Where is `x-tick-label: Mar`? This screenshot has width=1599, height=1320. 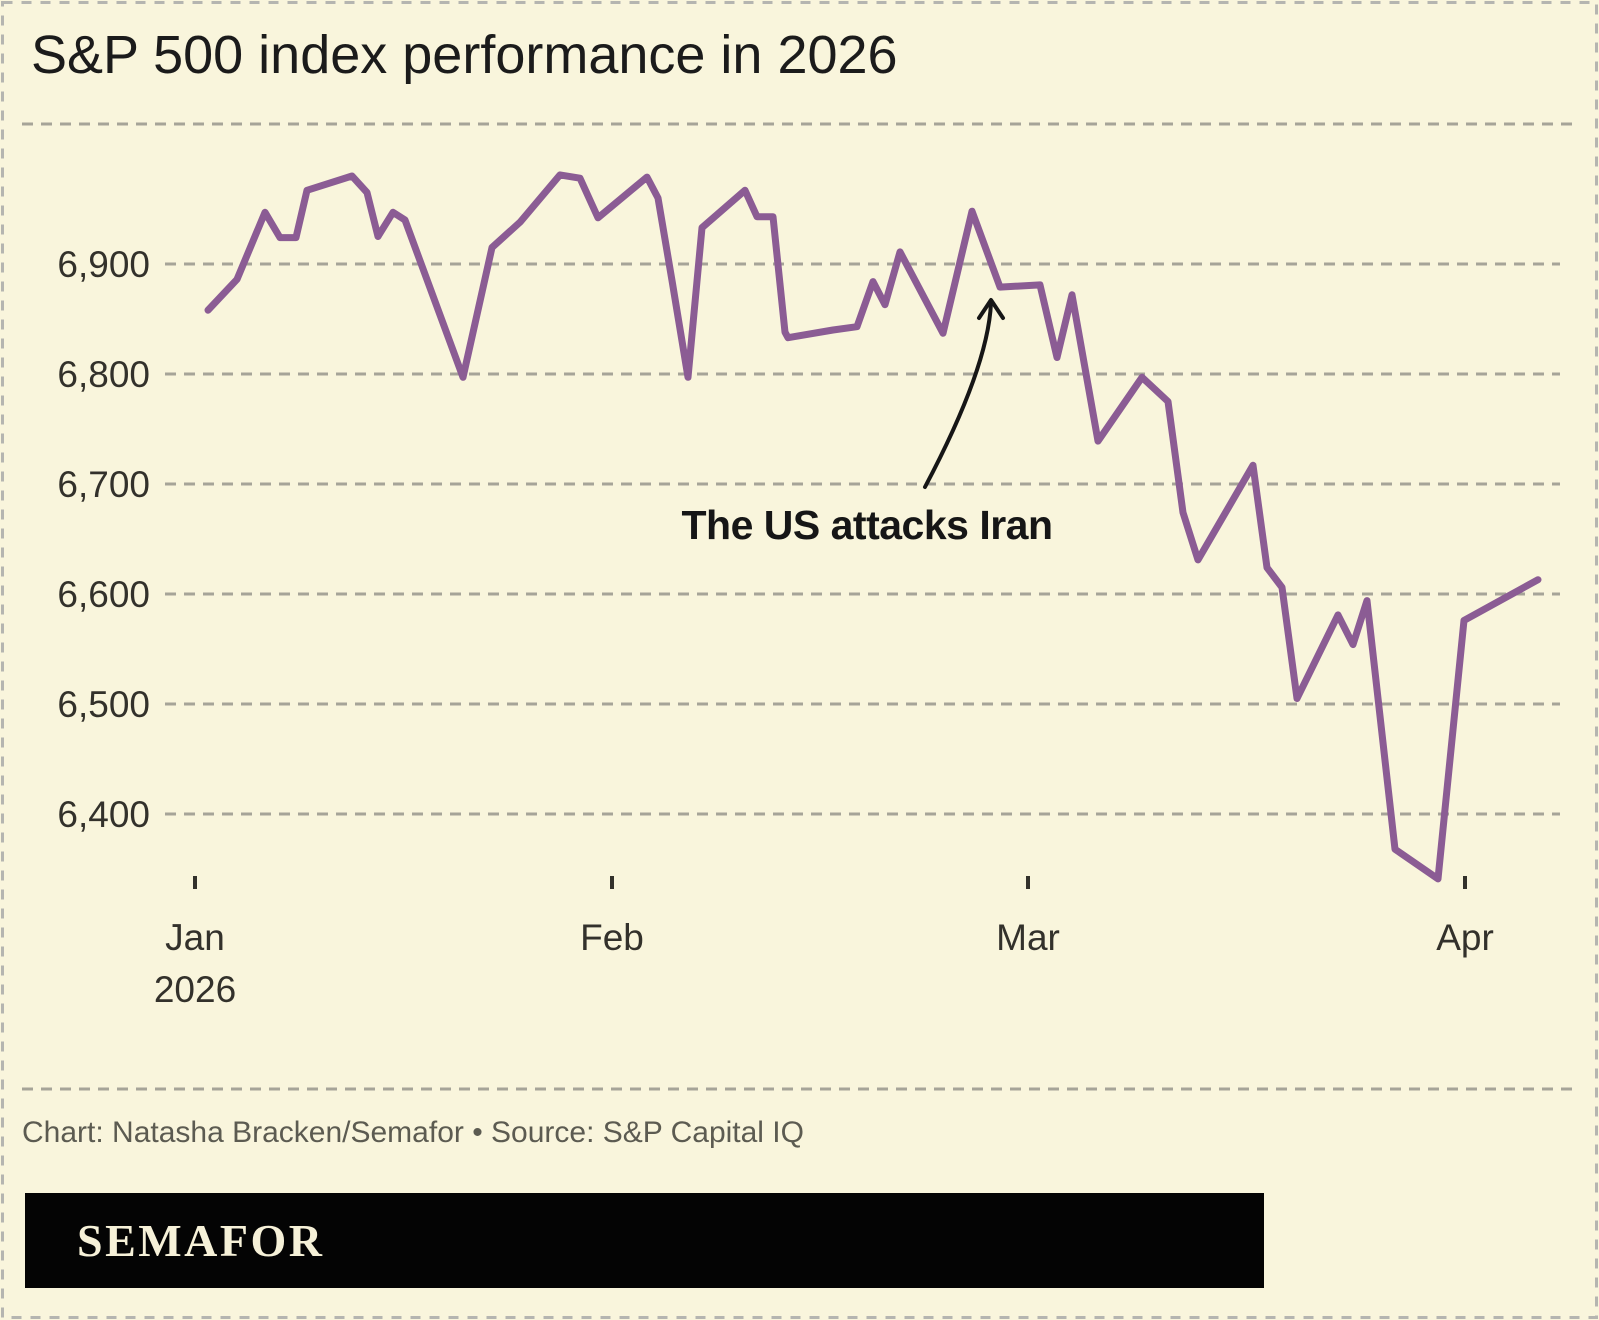 x-tick-label: Mar is located at coordinates (1028, 937).